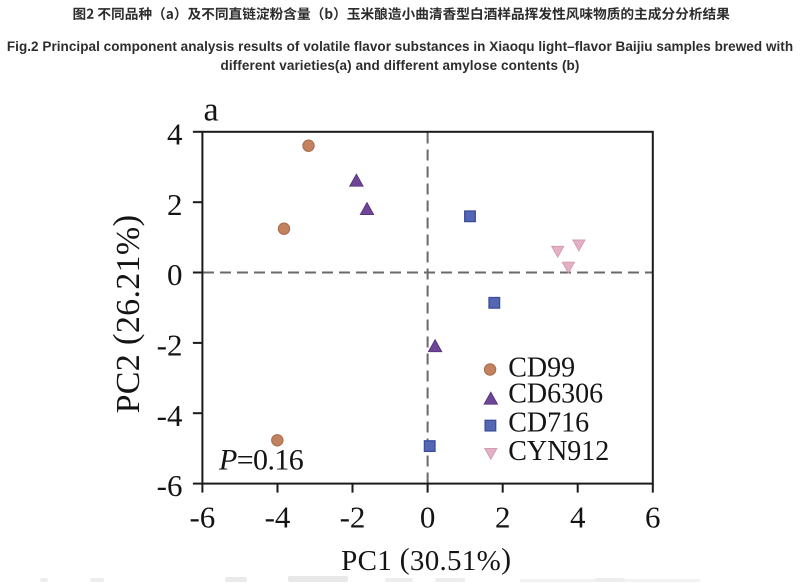 The image size is (800, 583). What do you see at coordinates (548, 422) in the screenshot?
I see `svg-text: CD716` at bounding box center [548, 422].